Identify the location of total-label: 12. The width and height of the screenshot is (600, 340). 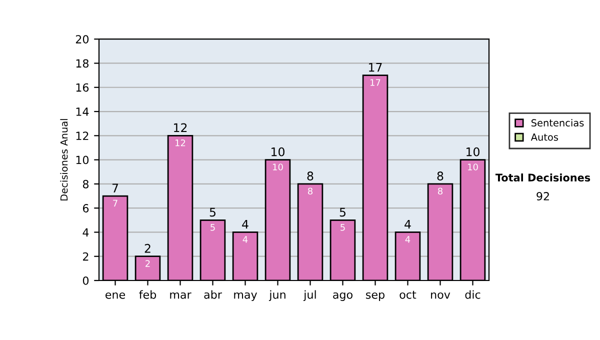
(180, 127).